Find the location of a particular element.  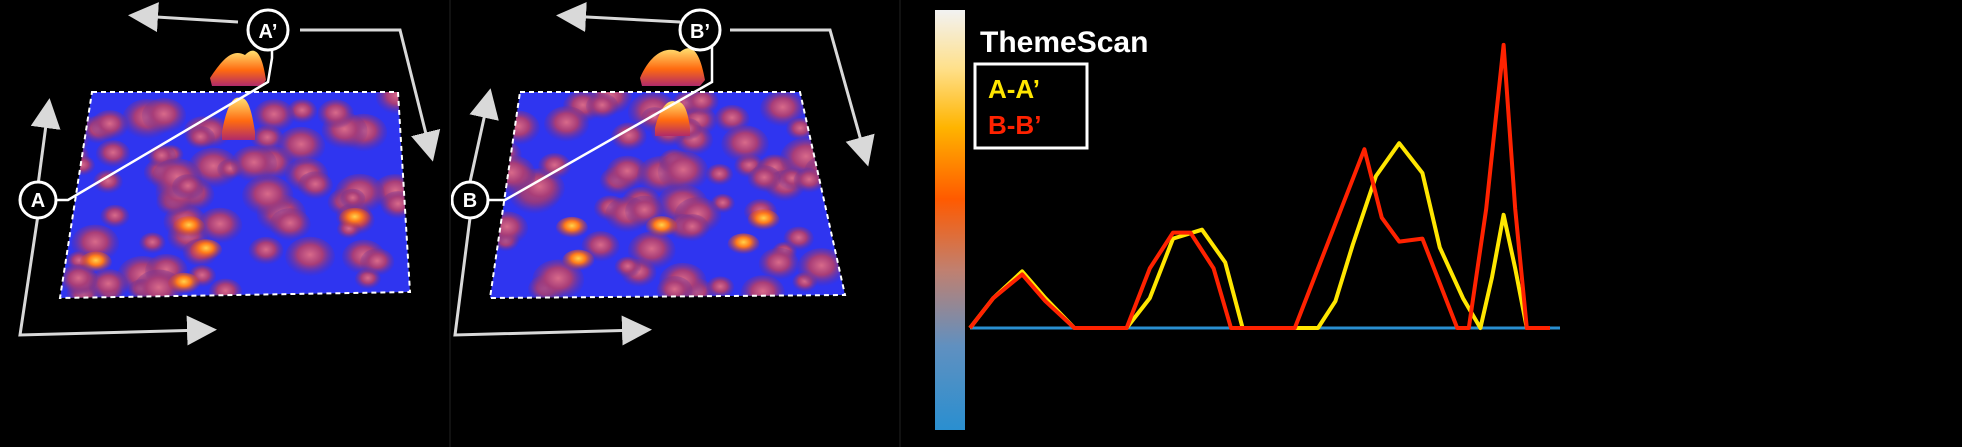

chart-legend-box is located at coordinates (1031, 106).